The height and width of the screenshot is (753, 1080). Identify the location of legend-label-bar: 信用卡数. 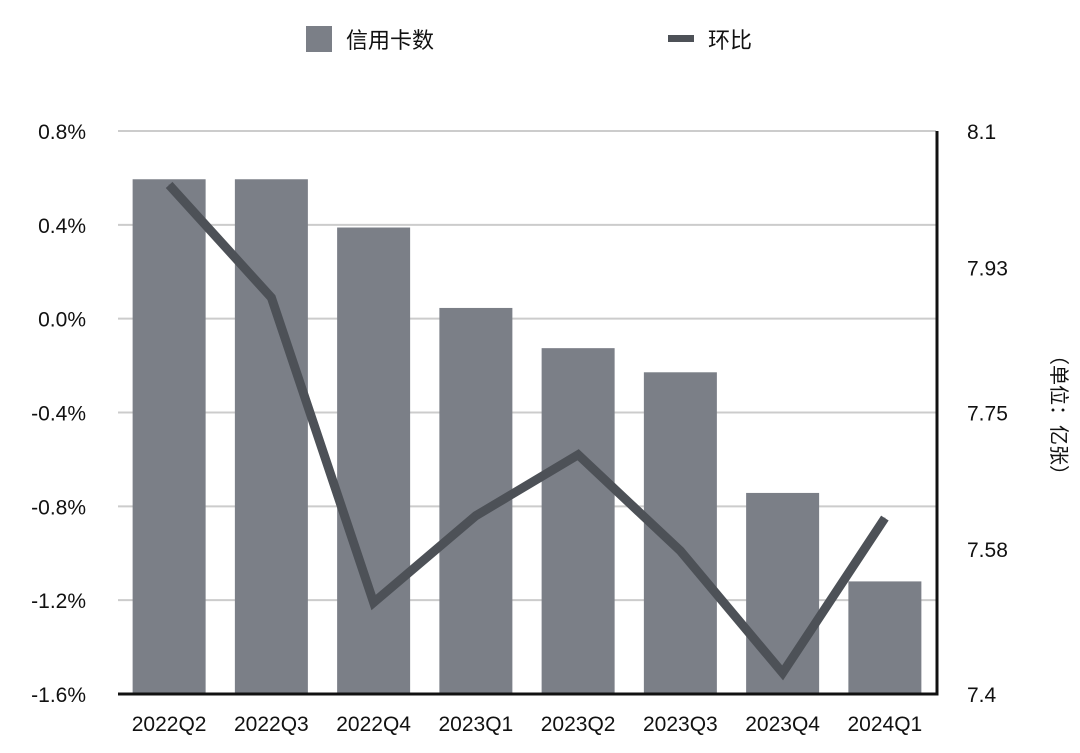
(390, 40).